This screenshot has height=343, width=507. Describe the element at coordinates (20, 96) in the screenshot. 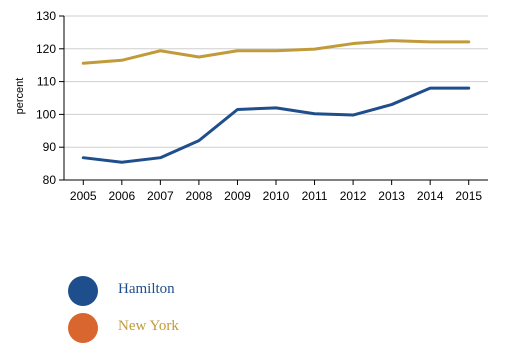

I see `y-axis-label: percent` at that location.